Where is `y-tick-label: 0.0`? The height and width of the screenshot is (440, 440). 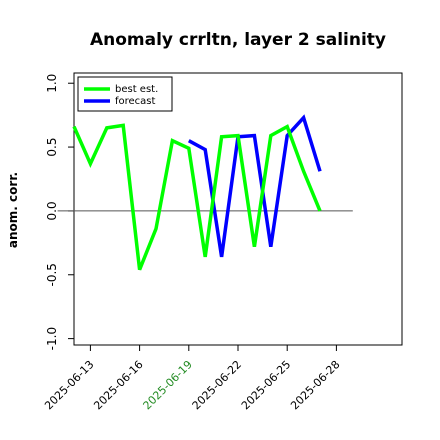 y-tick-label: 0.0 is located at coordinates (52, 210).